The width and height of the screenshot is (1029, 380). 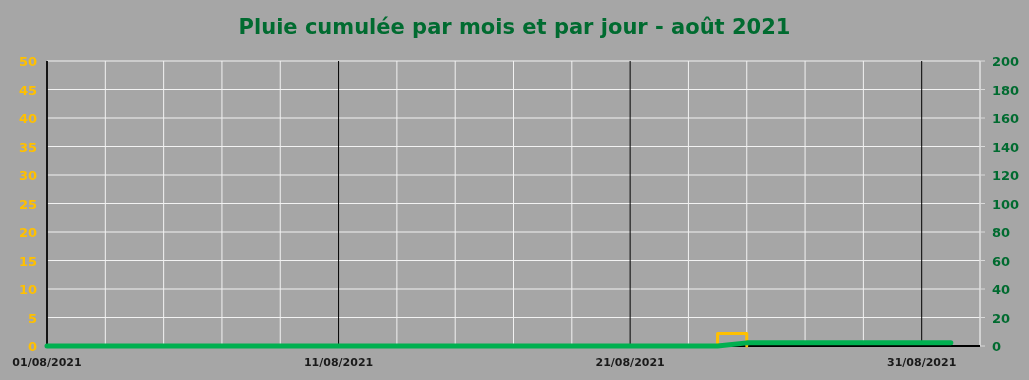 What do you see at coordinates (1006, 147) in the screenshot?
I see `y2-tick-label: 140` at bounding box center [1006, 147].